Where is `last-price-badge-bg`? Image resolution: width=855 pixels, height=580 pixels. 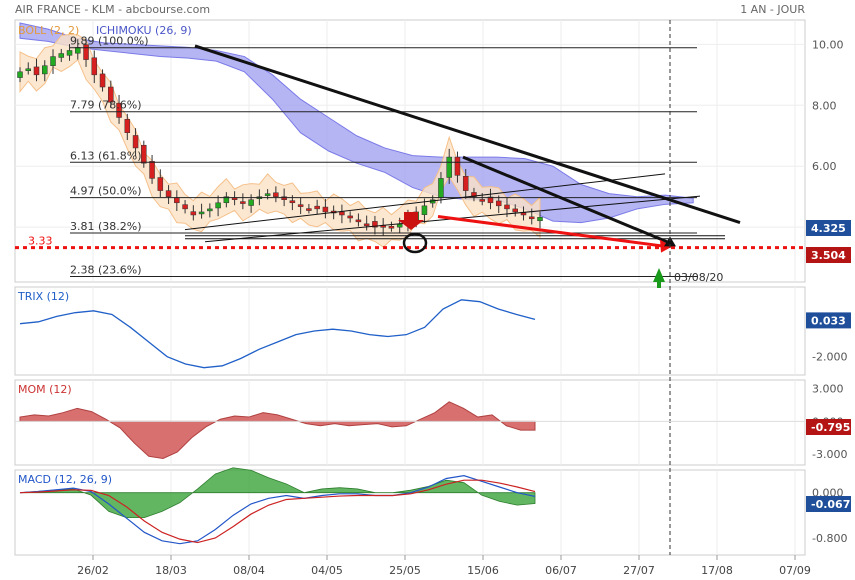
last-price-badge-bg is located at coordinates (828, 228).